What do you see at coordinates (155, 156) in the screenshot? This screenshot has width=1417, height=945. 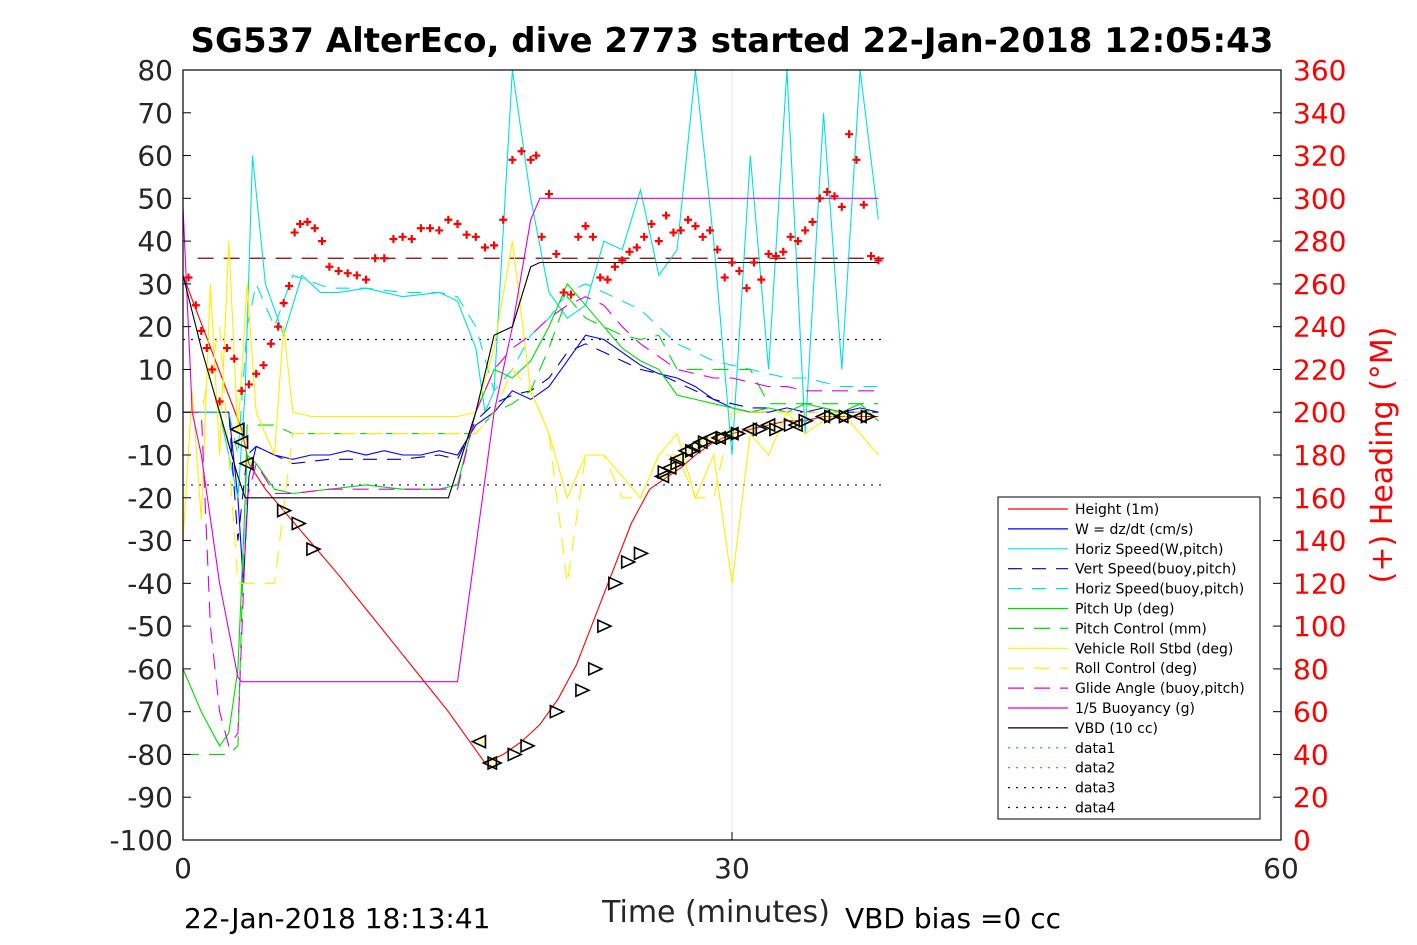 I see `y-tick-label: 60` at bounding box center [155, 156].